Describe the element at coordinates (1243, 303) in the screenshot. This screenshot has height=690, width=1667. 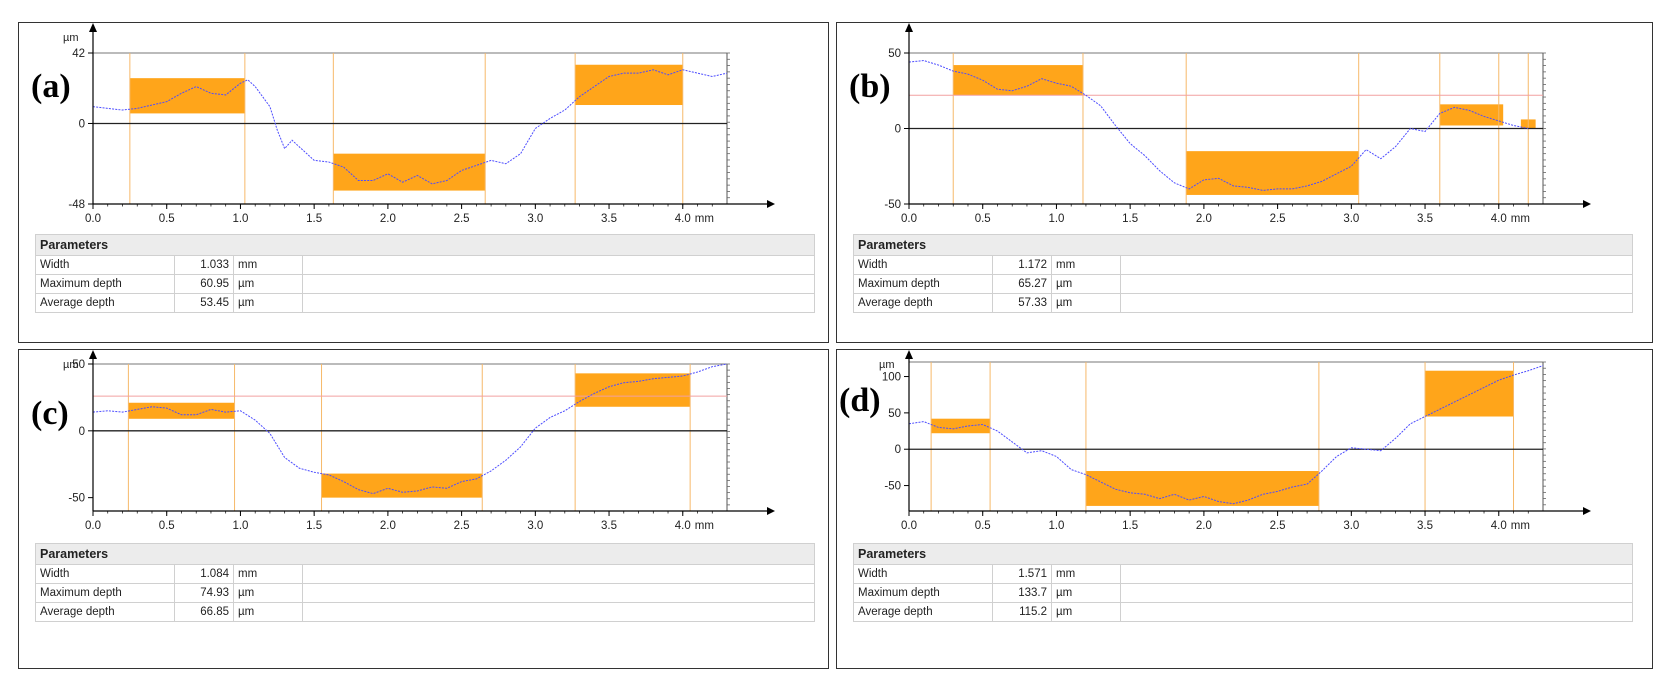
I see `table-row: Average depth 57.33 µm` at that location.